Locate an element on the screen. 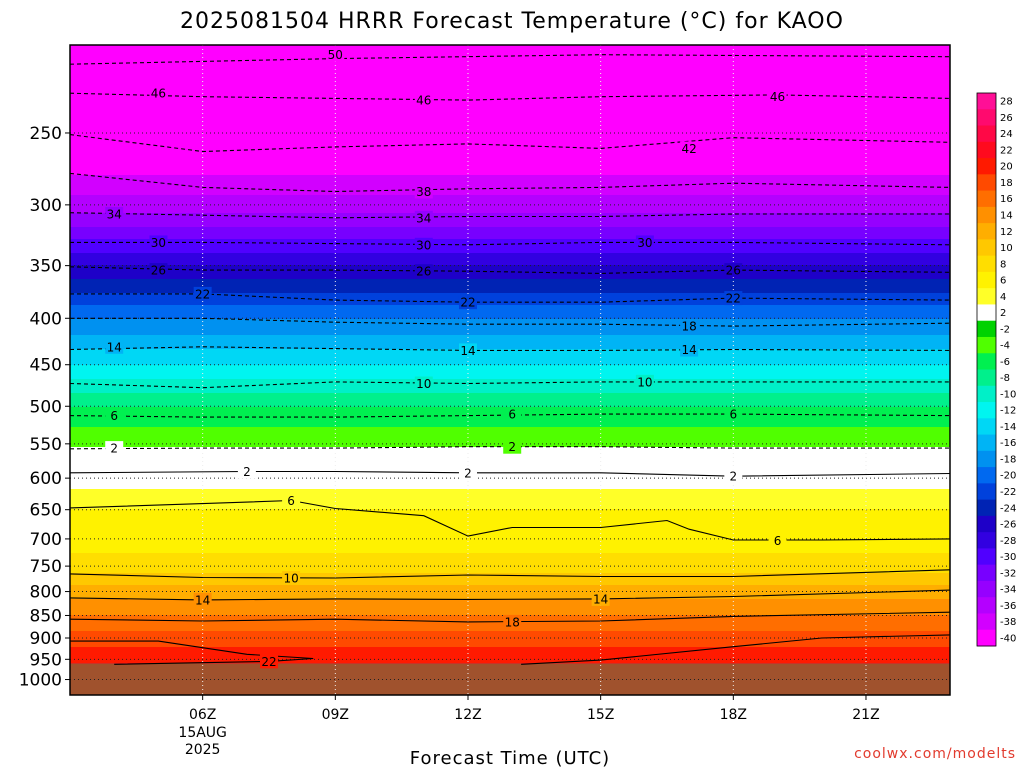  x-axis-label: Forecast Time (UTC) is located at coordinates (510, 758).